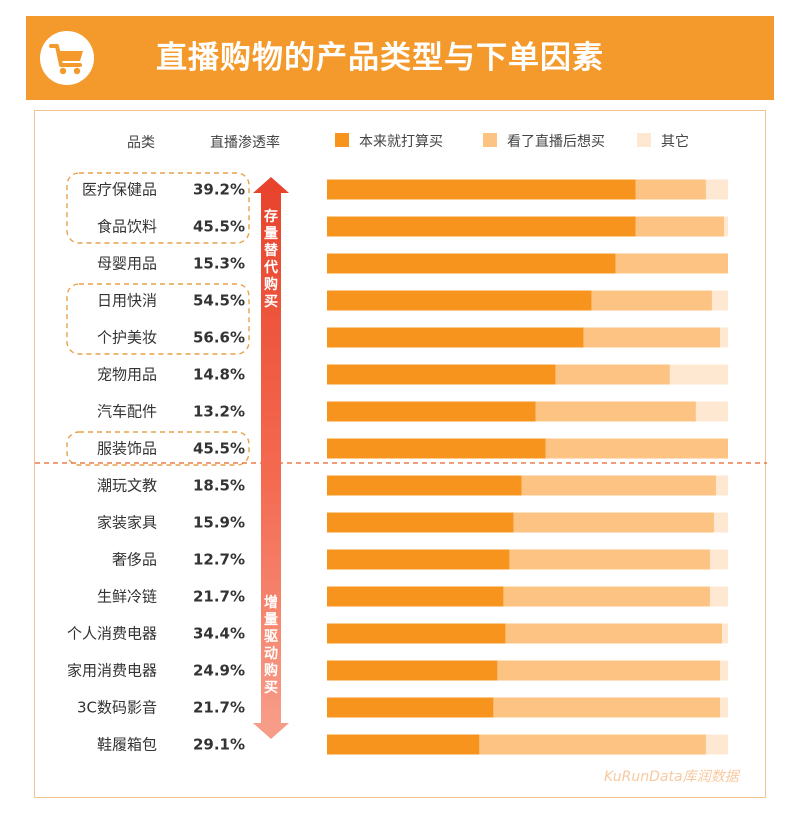  What do you see at coordinates (675, 141) in the screenshot?
I see `legend-label-3: 其它` at bounding box center [675, 141].